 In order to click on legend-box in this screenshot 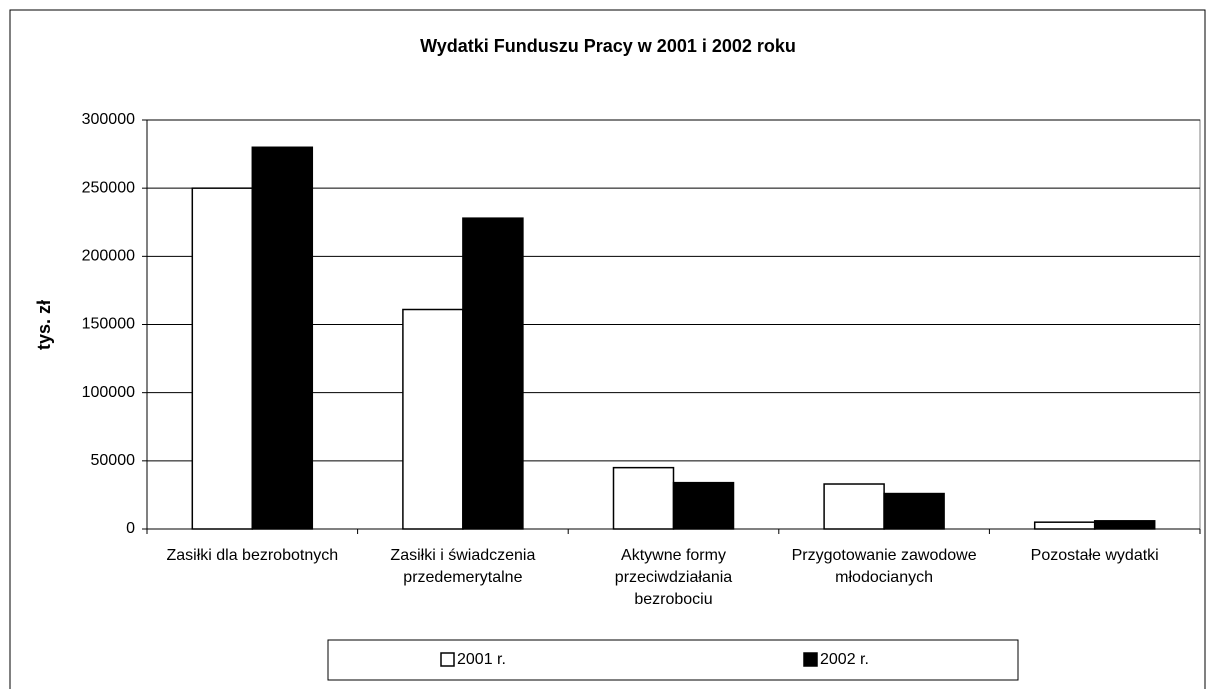, I will do `click(673, 660)`.